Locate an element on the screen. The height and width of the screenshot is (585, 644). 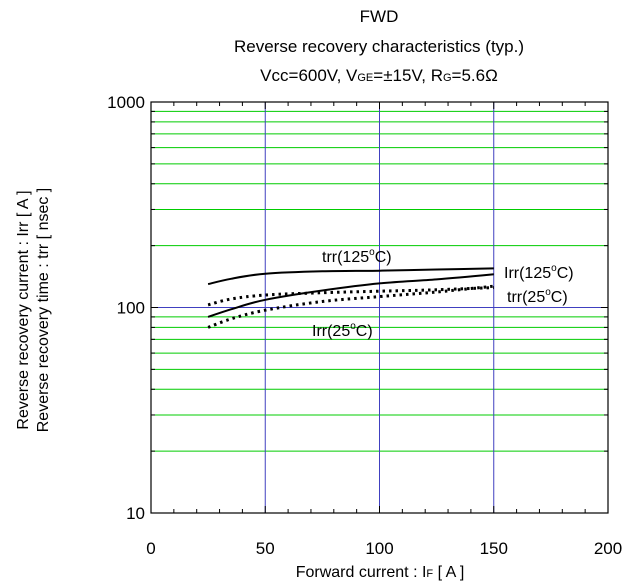
series-label-3: Irr(25oC) is located at coordinates (342, 330).